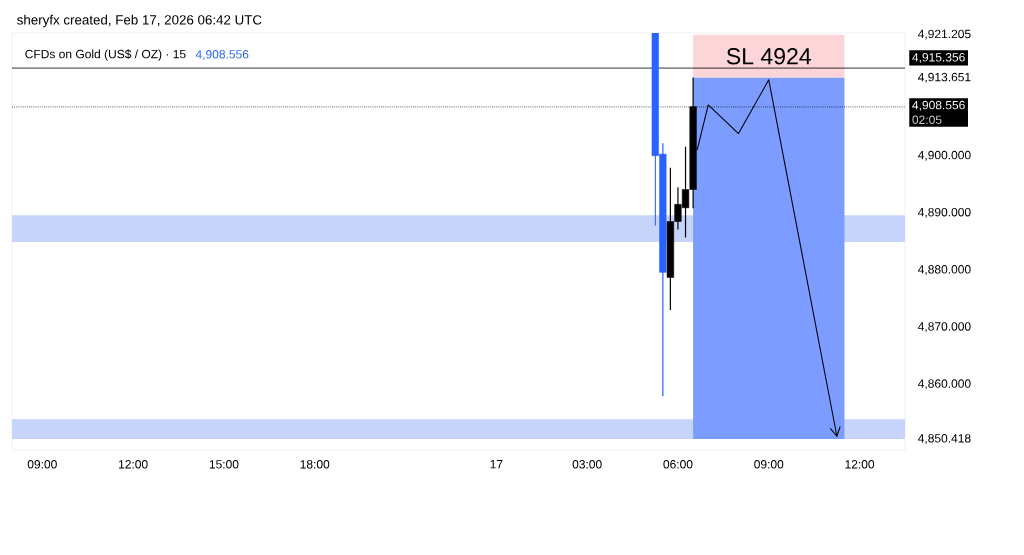 This screenshot has width=1024, height=555. Describe the element at coordinates (768, 56) in the screenshot. I see `series-label: SL 4924` at that location.